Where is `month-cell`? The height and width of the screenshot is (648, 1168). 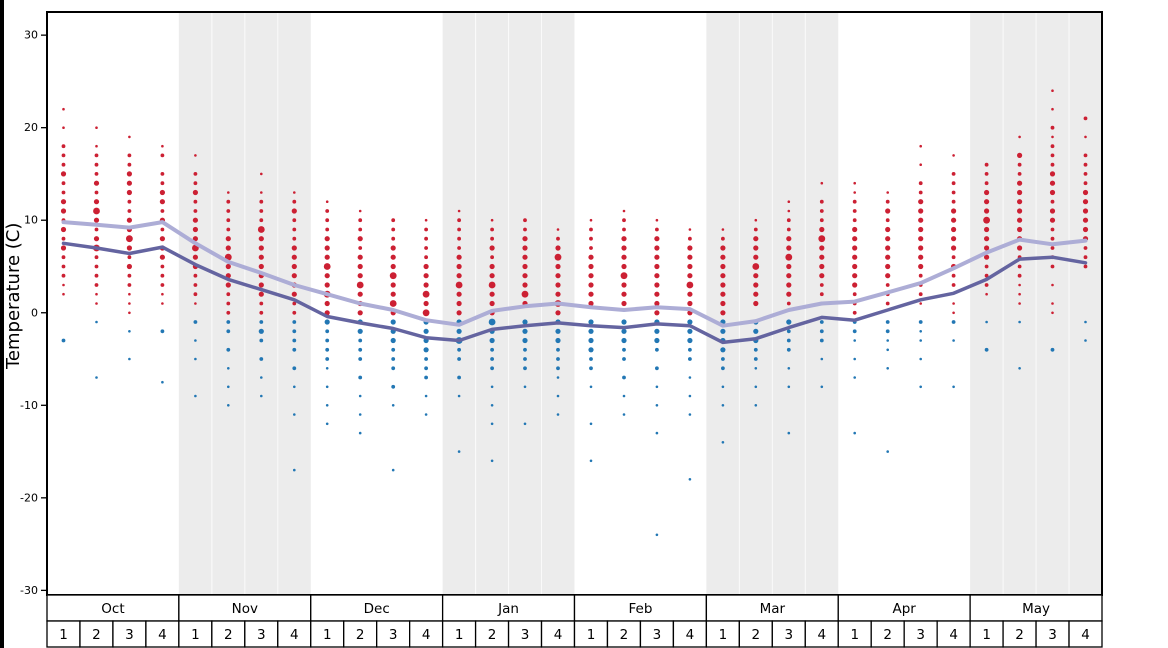
month-cell is located at coordinates (772, 608).